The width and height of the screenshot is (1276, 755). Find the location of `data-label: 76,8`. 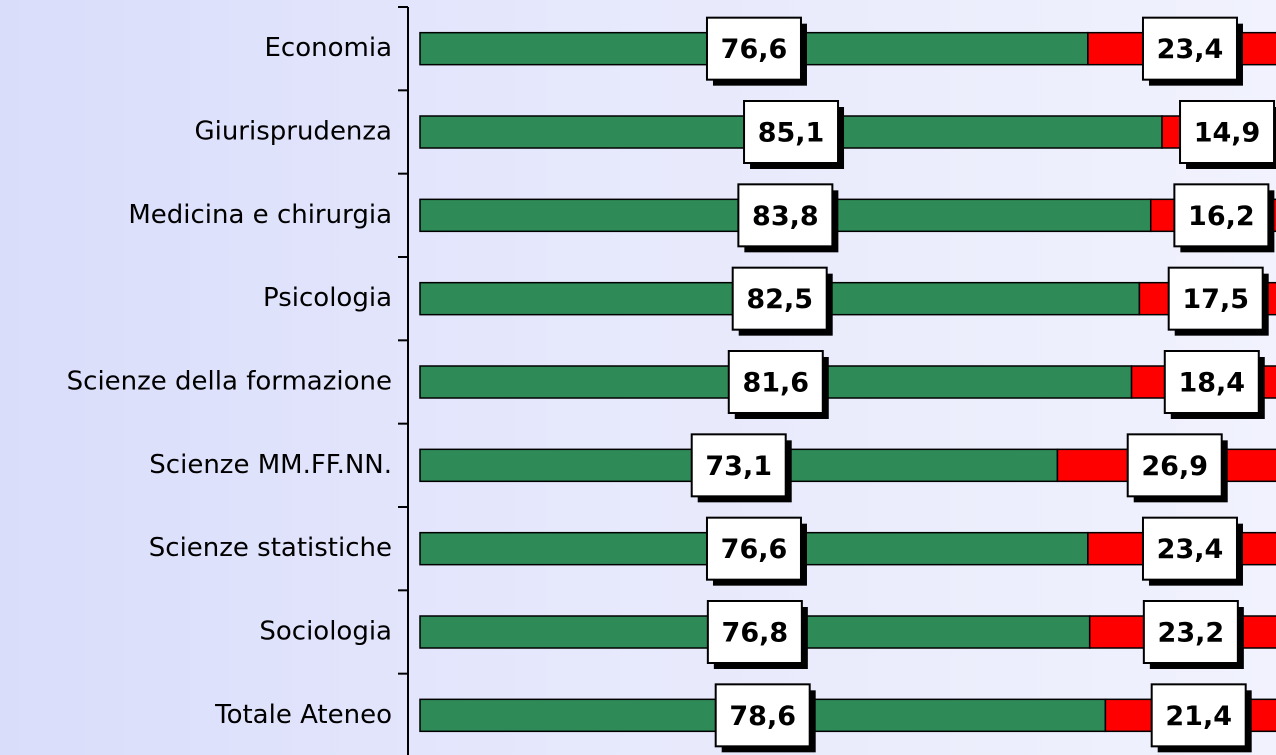

data-label: 76,8 is located at coordinates (755, 633).